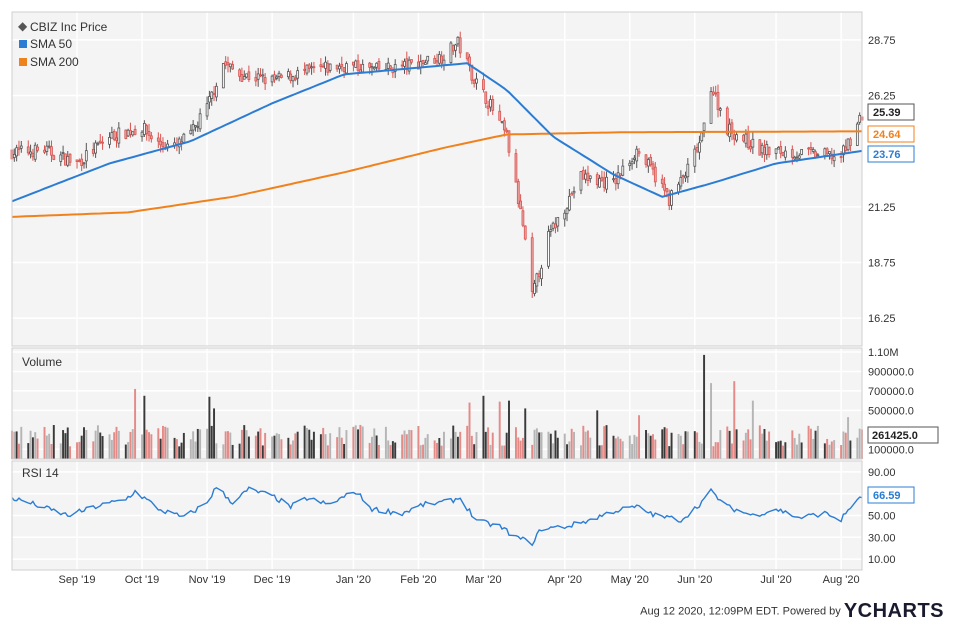  What do you see at coordinates (437, 174) in the screenshot?
I see `sma200-line` at bounding box center [437, 174].